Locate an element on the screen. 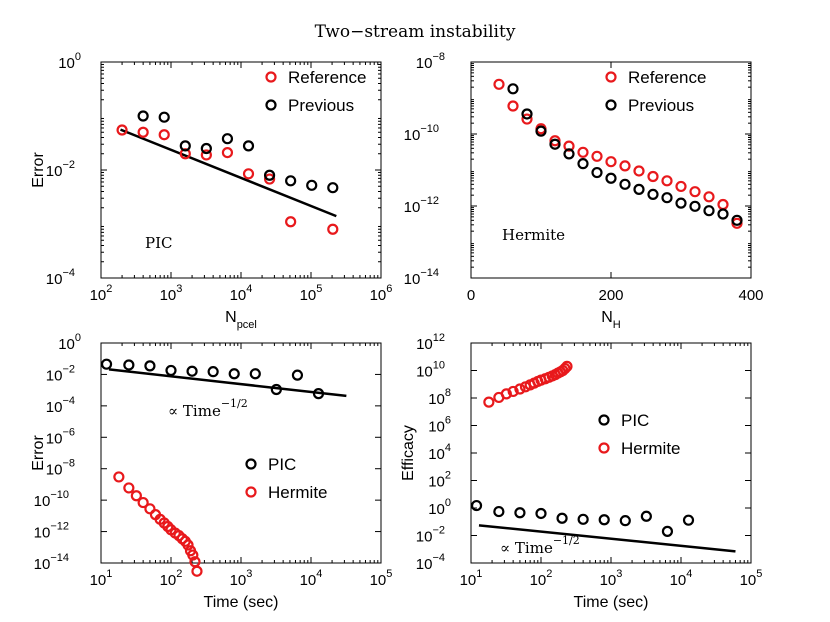 This screenshot has width=830, height=622. x-axis-label: NH is located at coordinates (611, 320).